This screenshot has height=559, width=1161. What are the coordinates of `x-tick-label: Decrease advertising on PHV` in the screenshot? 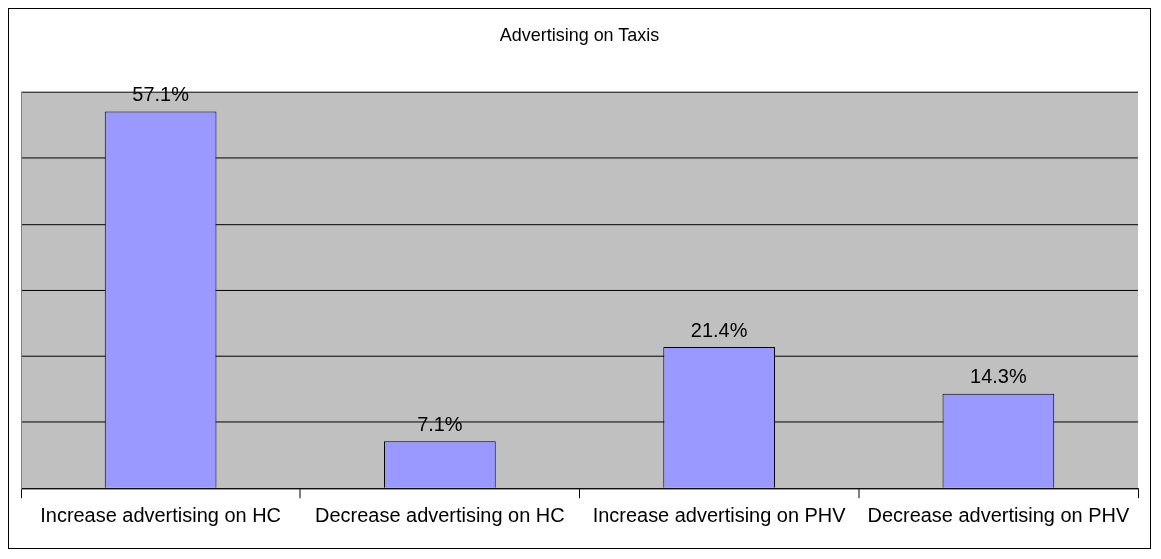 It's located at (998, 514).